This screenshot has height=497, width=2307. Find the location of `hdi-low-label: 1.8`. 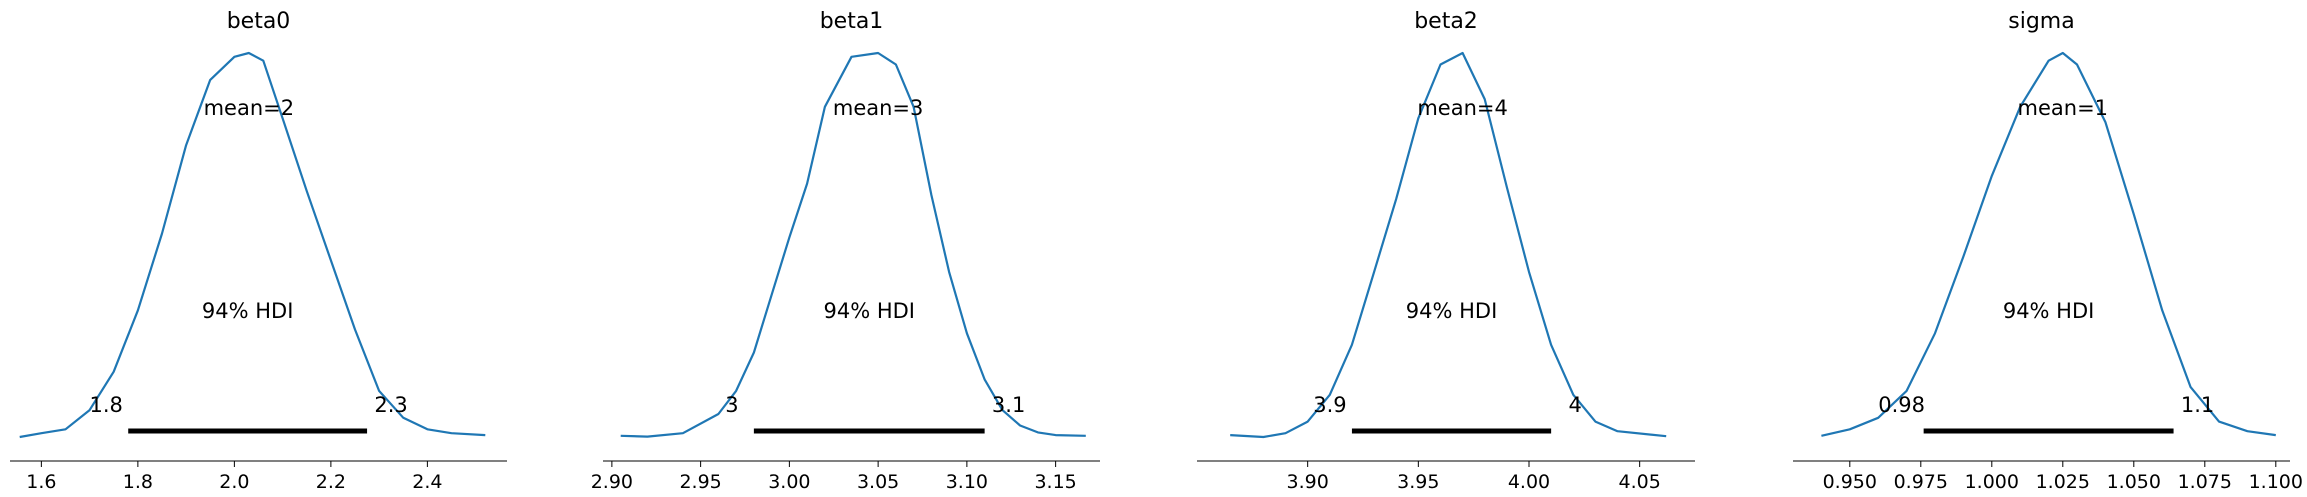

hdi-low-label: 1.8 is located at coordinates (106, 405).